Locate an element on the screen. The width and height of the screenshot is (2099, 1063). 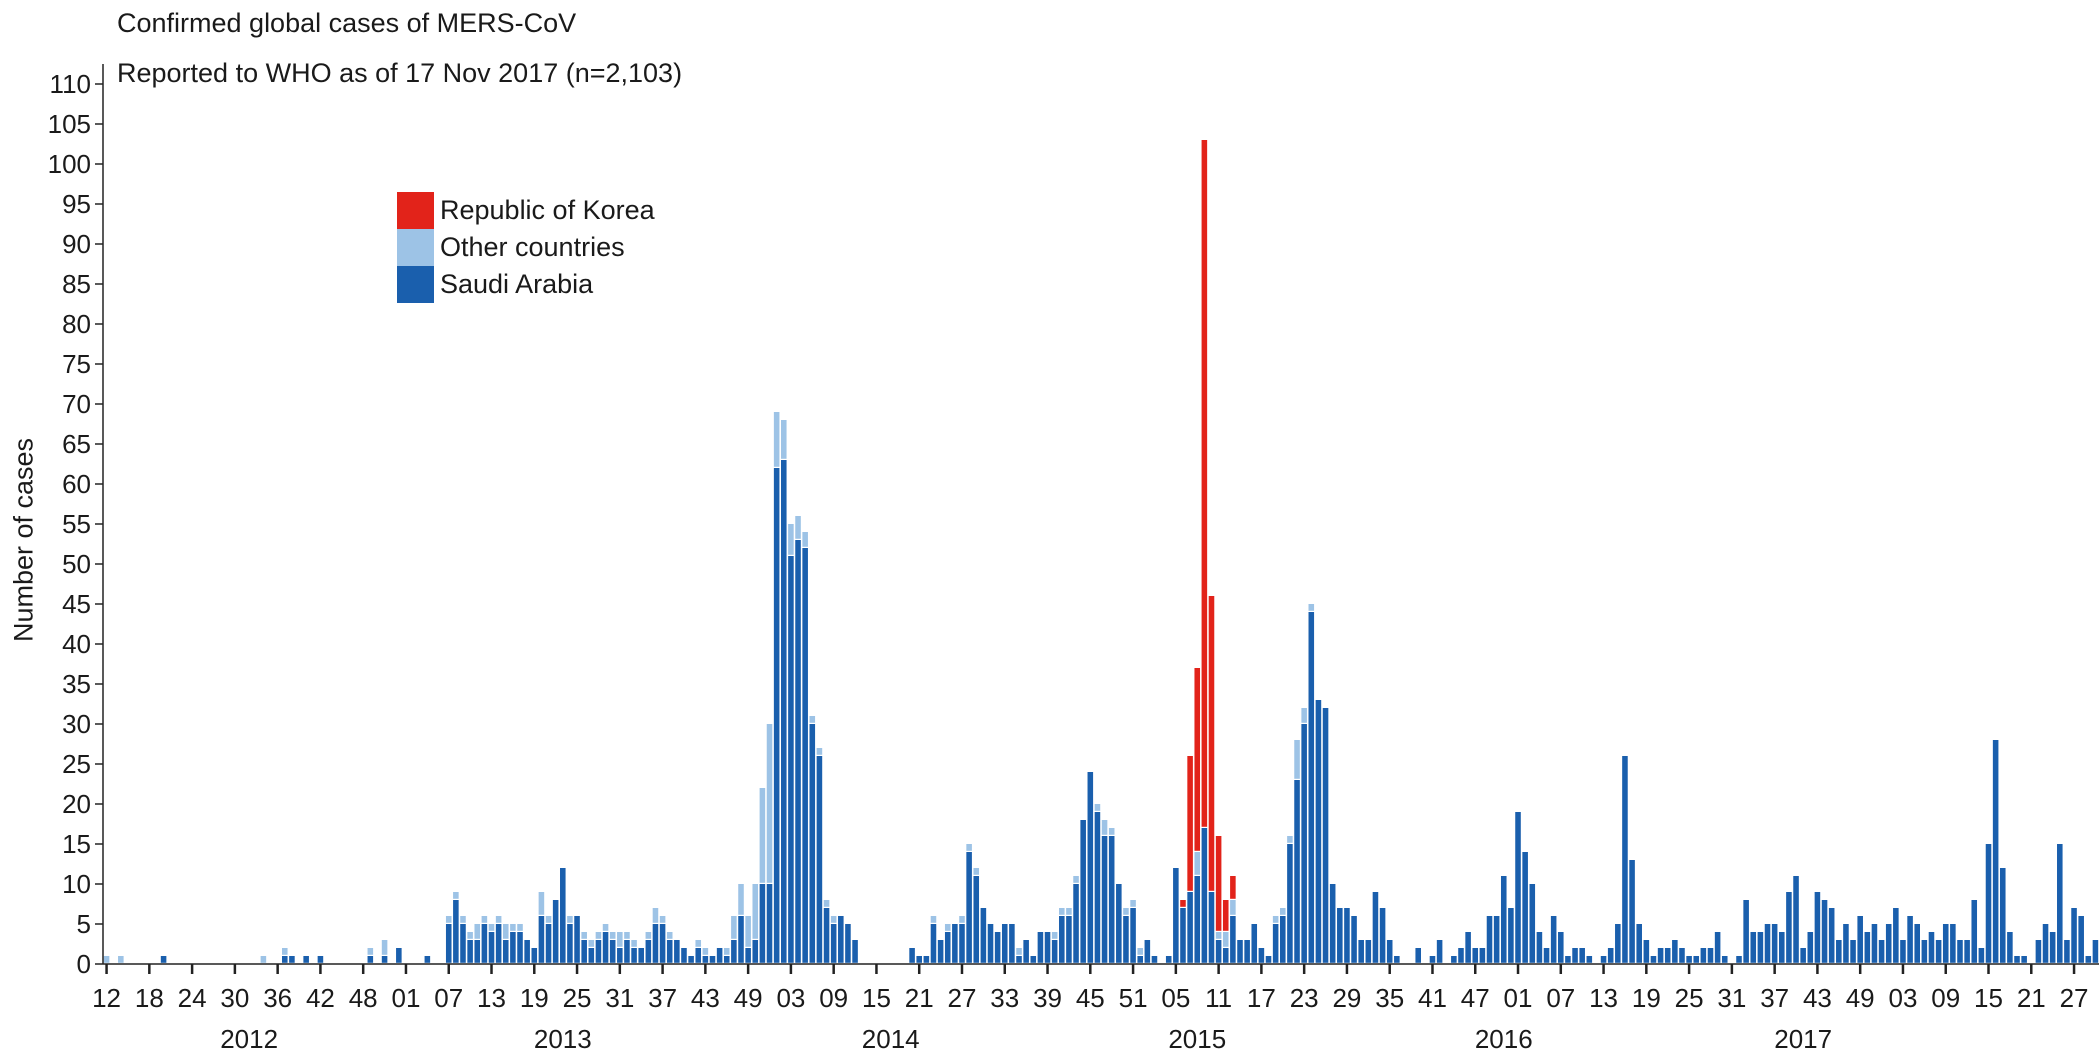
chart-title: Confirmed global cases of MERS-CoV is located at coordinates (347, 23).